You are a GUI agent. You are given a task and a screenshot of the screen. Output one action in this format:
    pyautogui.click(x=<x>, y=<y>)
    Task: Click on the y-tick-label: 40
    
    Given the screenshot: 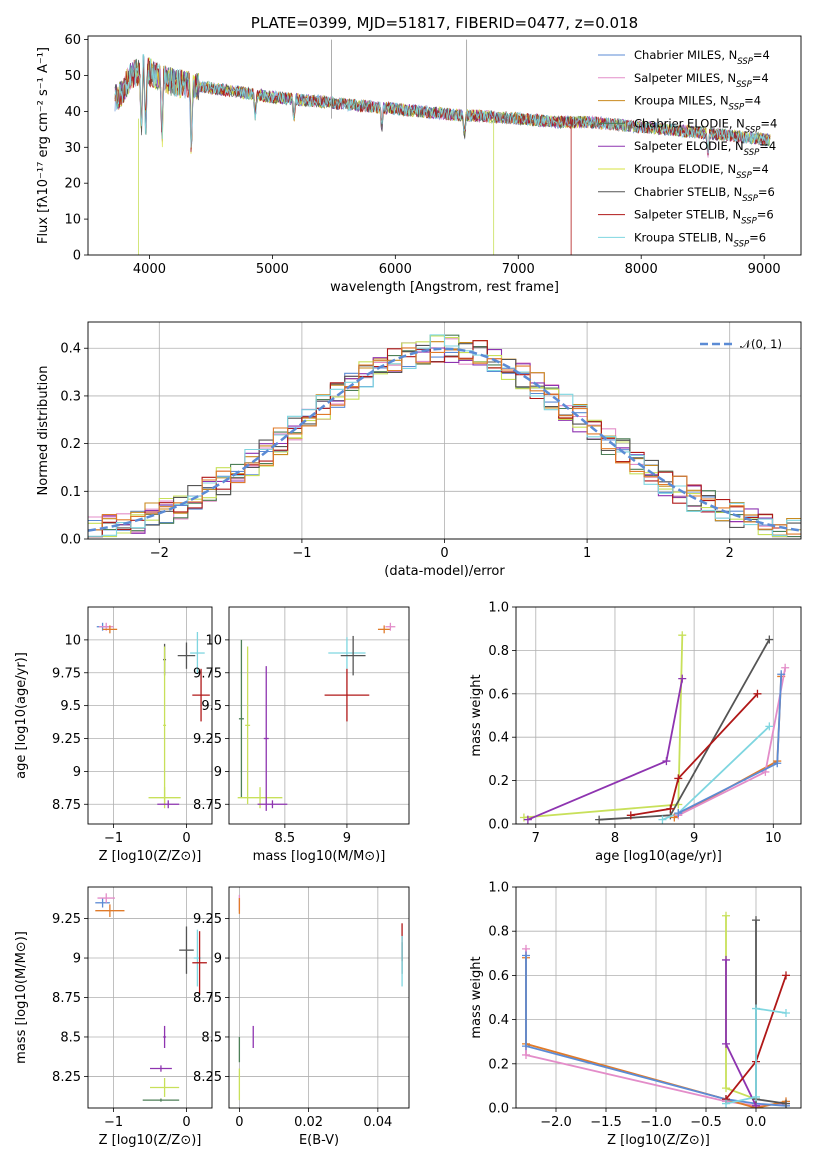 What is the action you would take?
    pyautogui.click(x=72, y=112)
    